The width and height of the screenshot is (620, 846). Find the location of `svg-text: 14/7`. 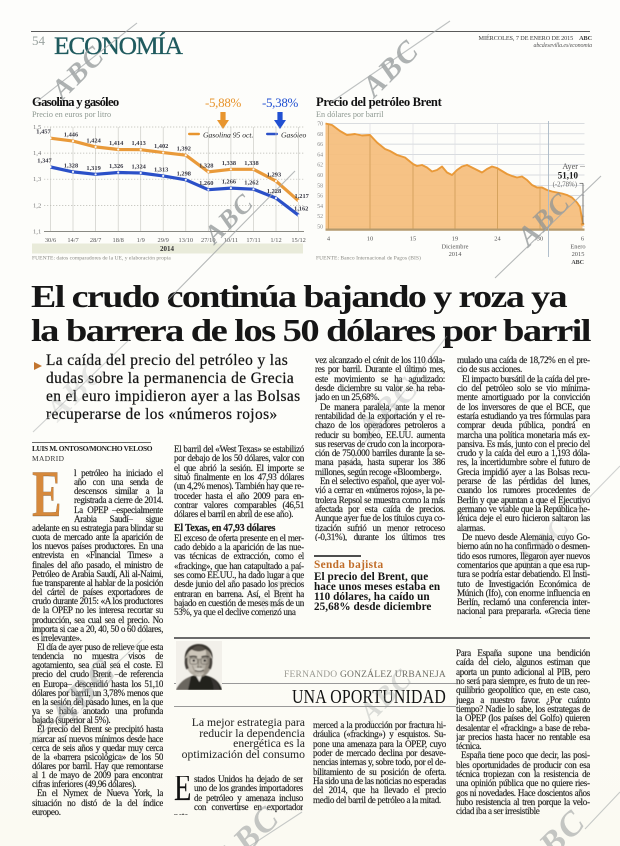

svg-text: 14/7 is located at coordinates (73, 240).